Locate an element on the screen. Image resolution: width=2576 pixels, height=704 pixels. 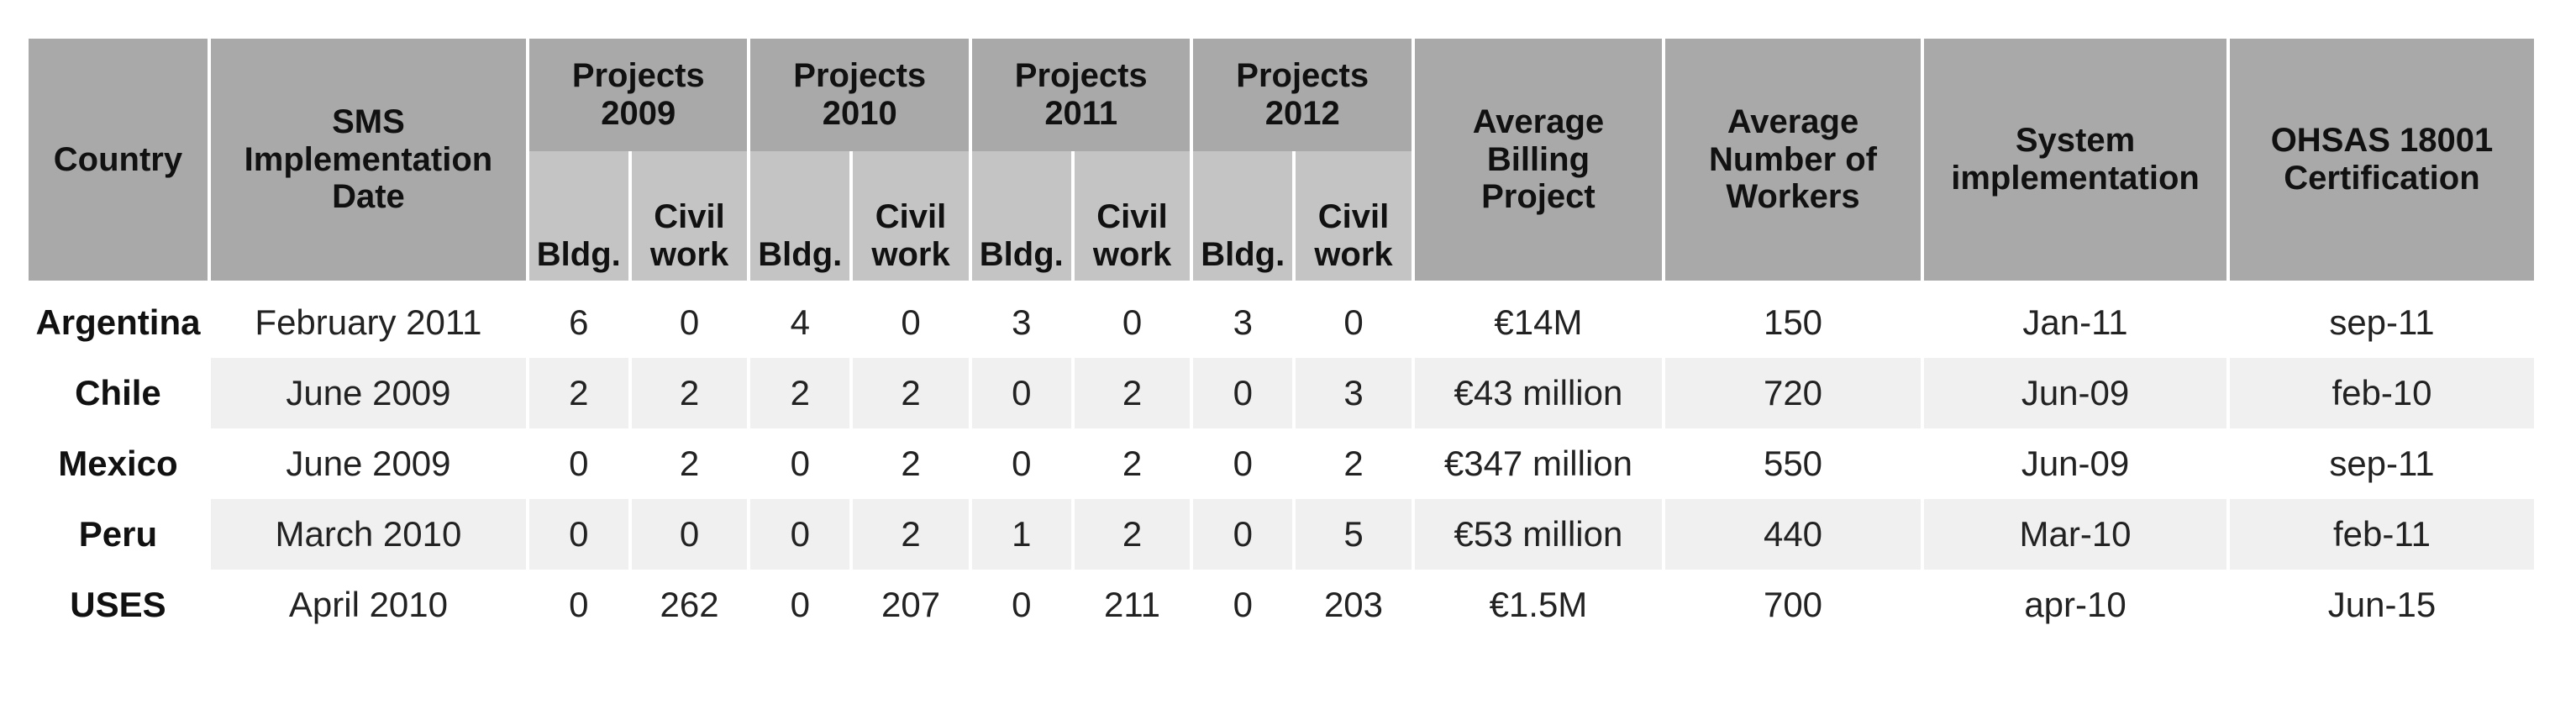
cell-bldg-2011: 3 is located at coordinates (1022, 322).